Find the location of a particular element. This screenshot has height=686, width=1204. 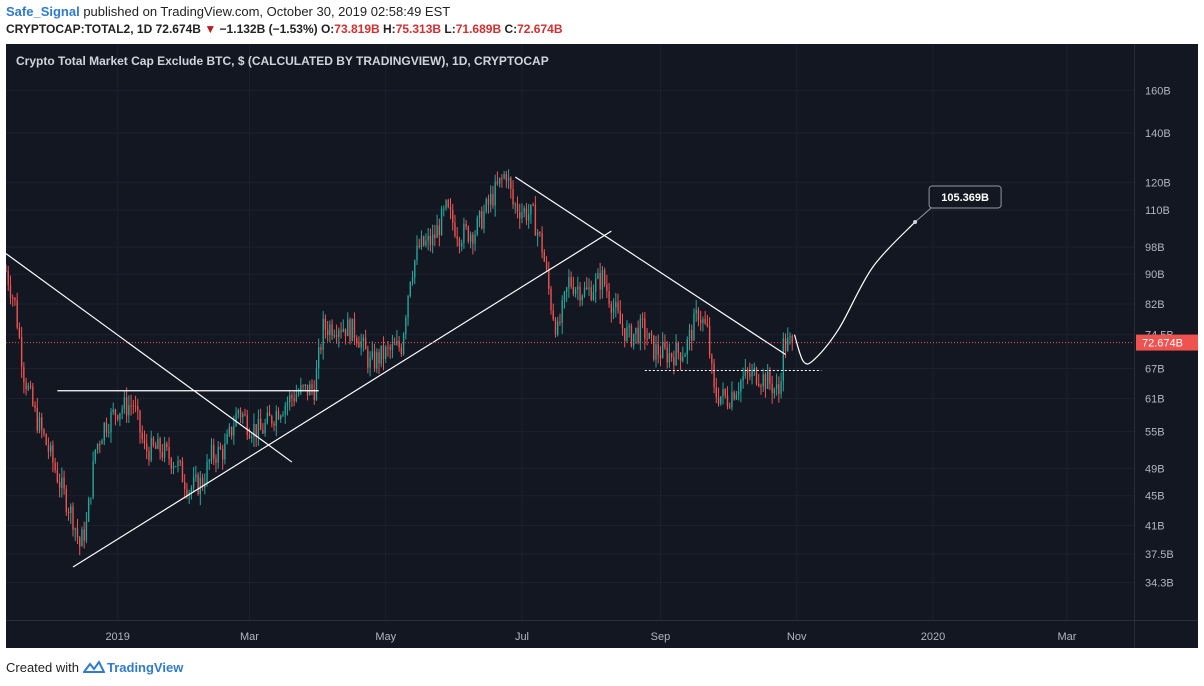

y-tick-label: 120B is located at coordinates (1158, 183).